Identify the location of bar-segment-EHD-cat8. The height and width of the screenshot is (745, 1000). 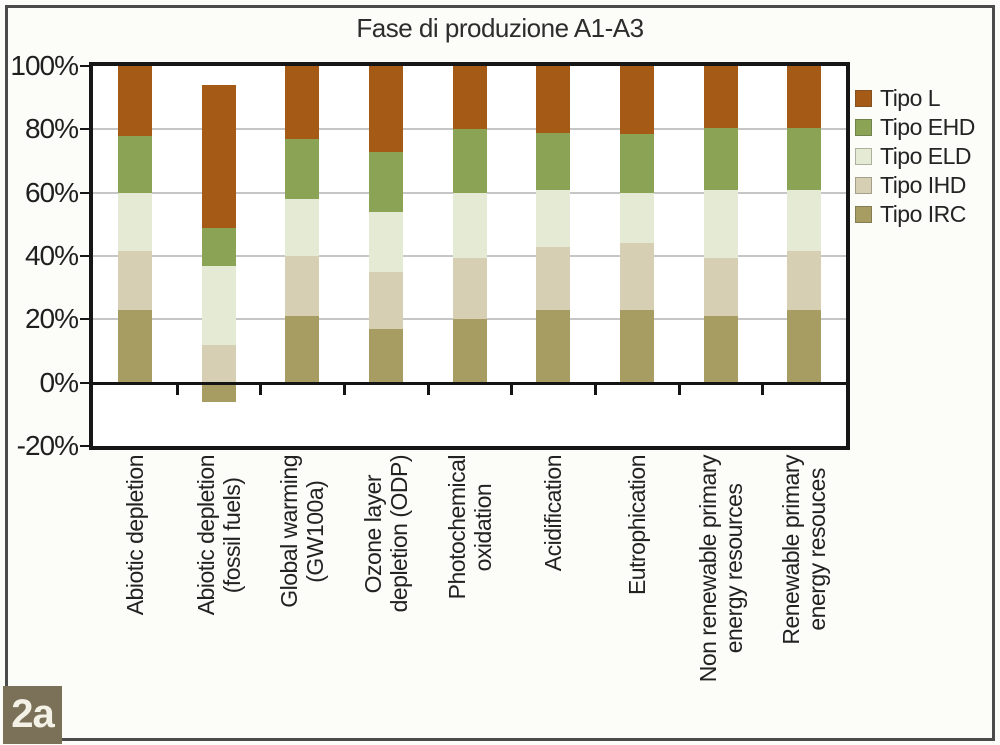
(720, 158).